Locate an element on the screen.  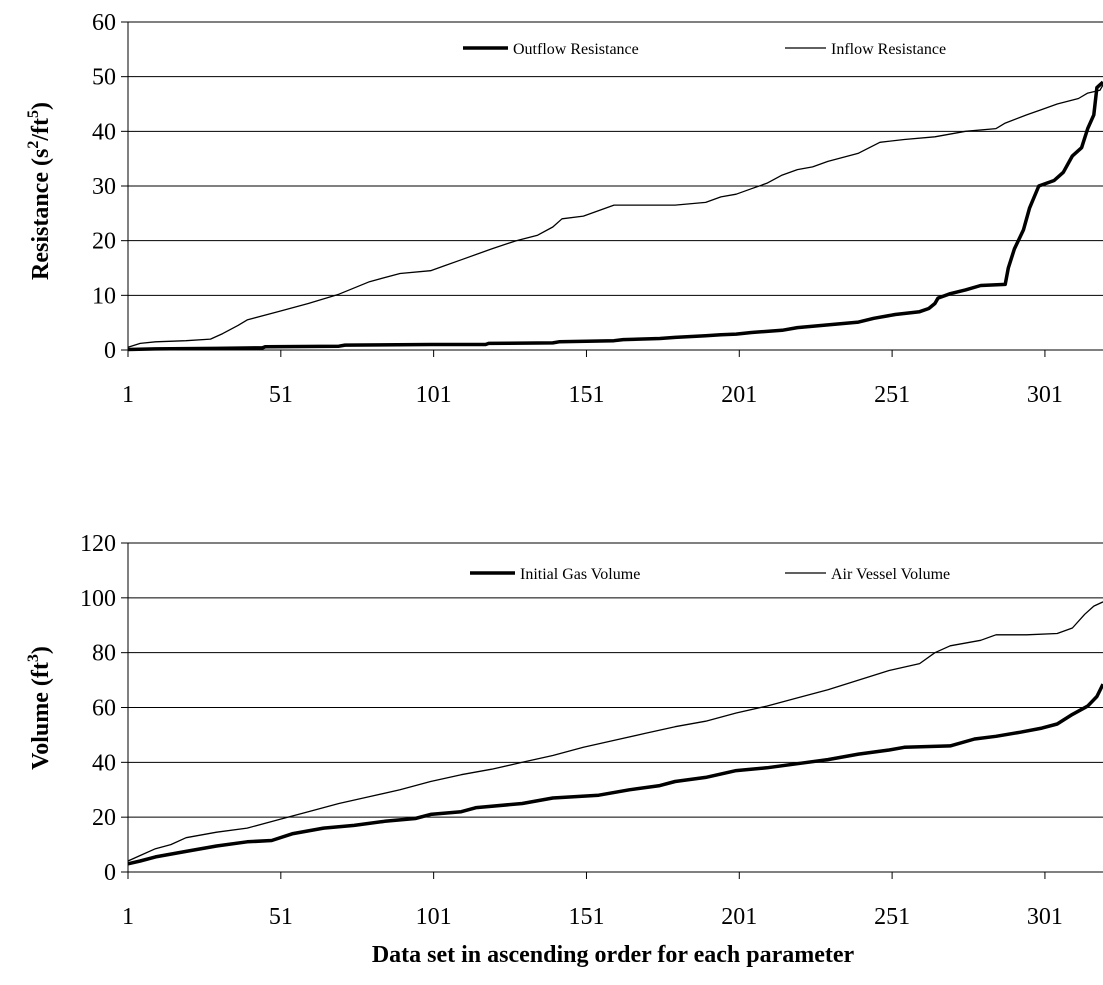
y-tick-label: 80 is located at coordinates (104, 654).